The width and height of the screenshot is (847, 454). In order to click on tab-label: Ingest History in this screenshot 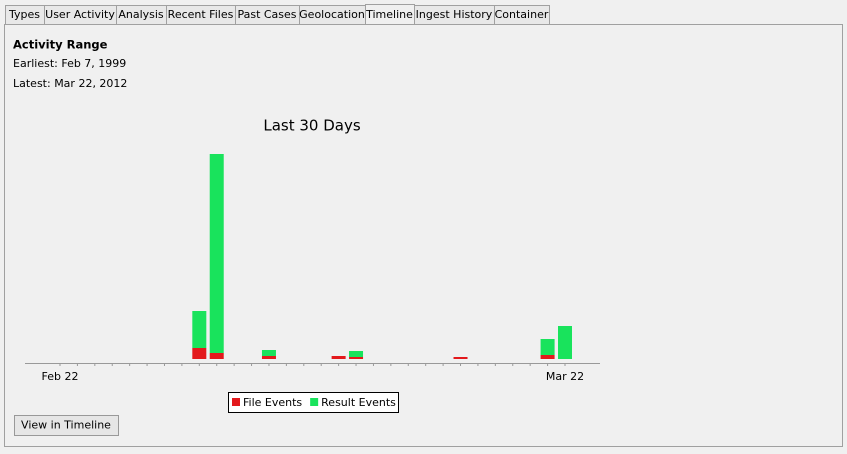, I will do `click(454, 14)`.